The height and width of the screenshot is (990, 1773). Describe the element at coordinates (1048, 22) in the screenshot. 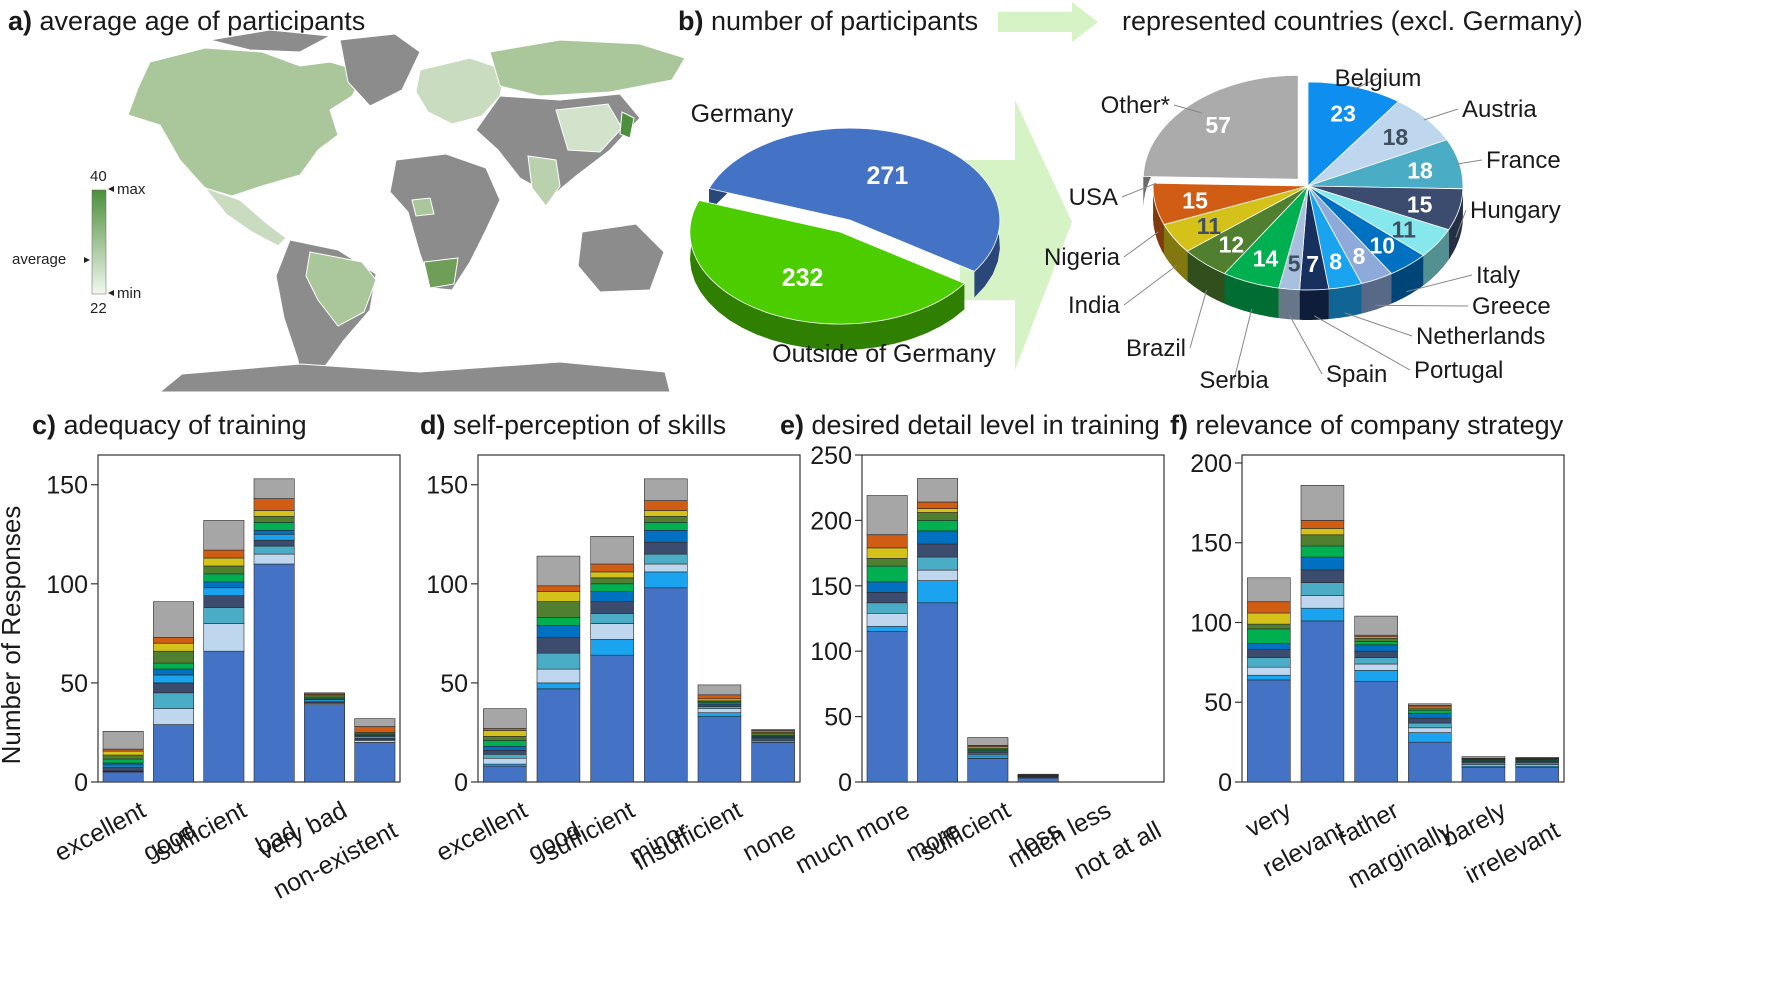

I see `small-arrow-icon` at that location.